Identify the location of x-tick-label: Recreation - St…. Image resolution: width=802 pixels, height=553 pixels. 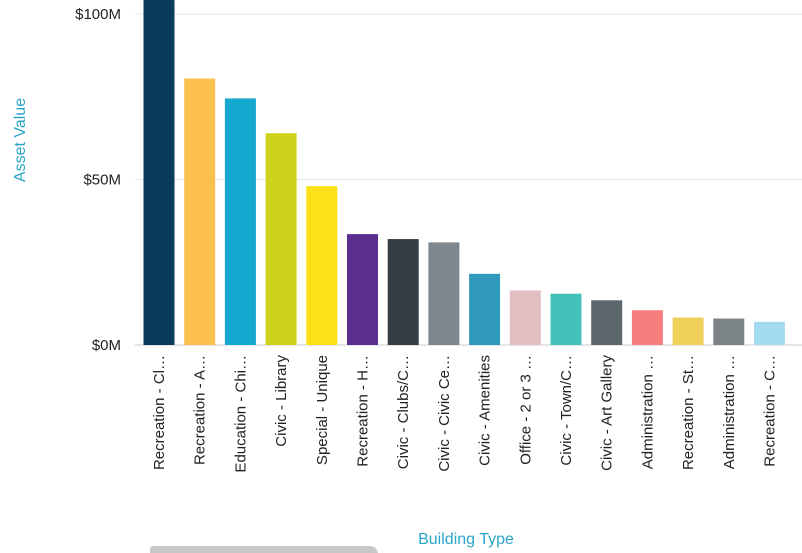
(688, 412).